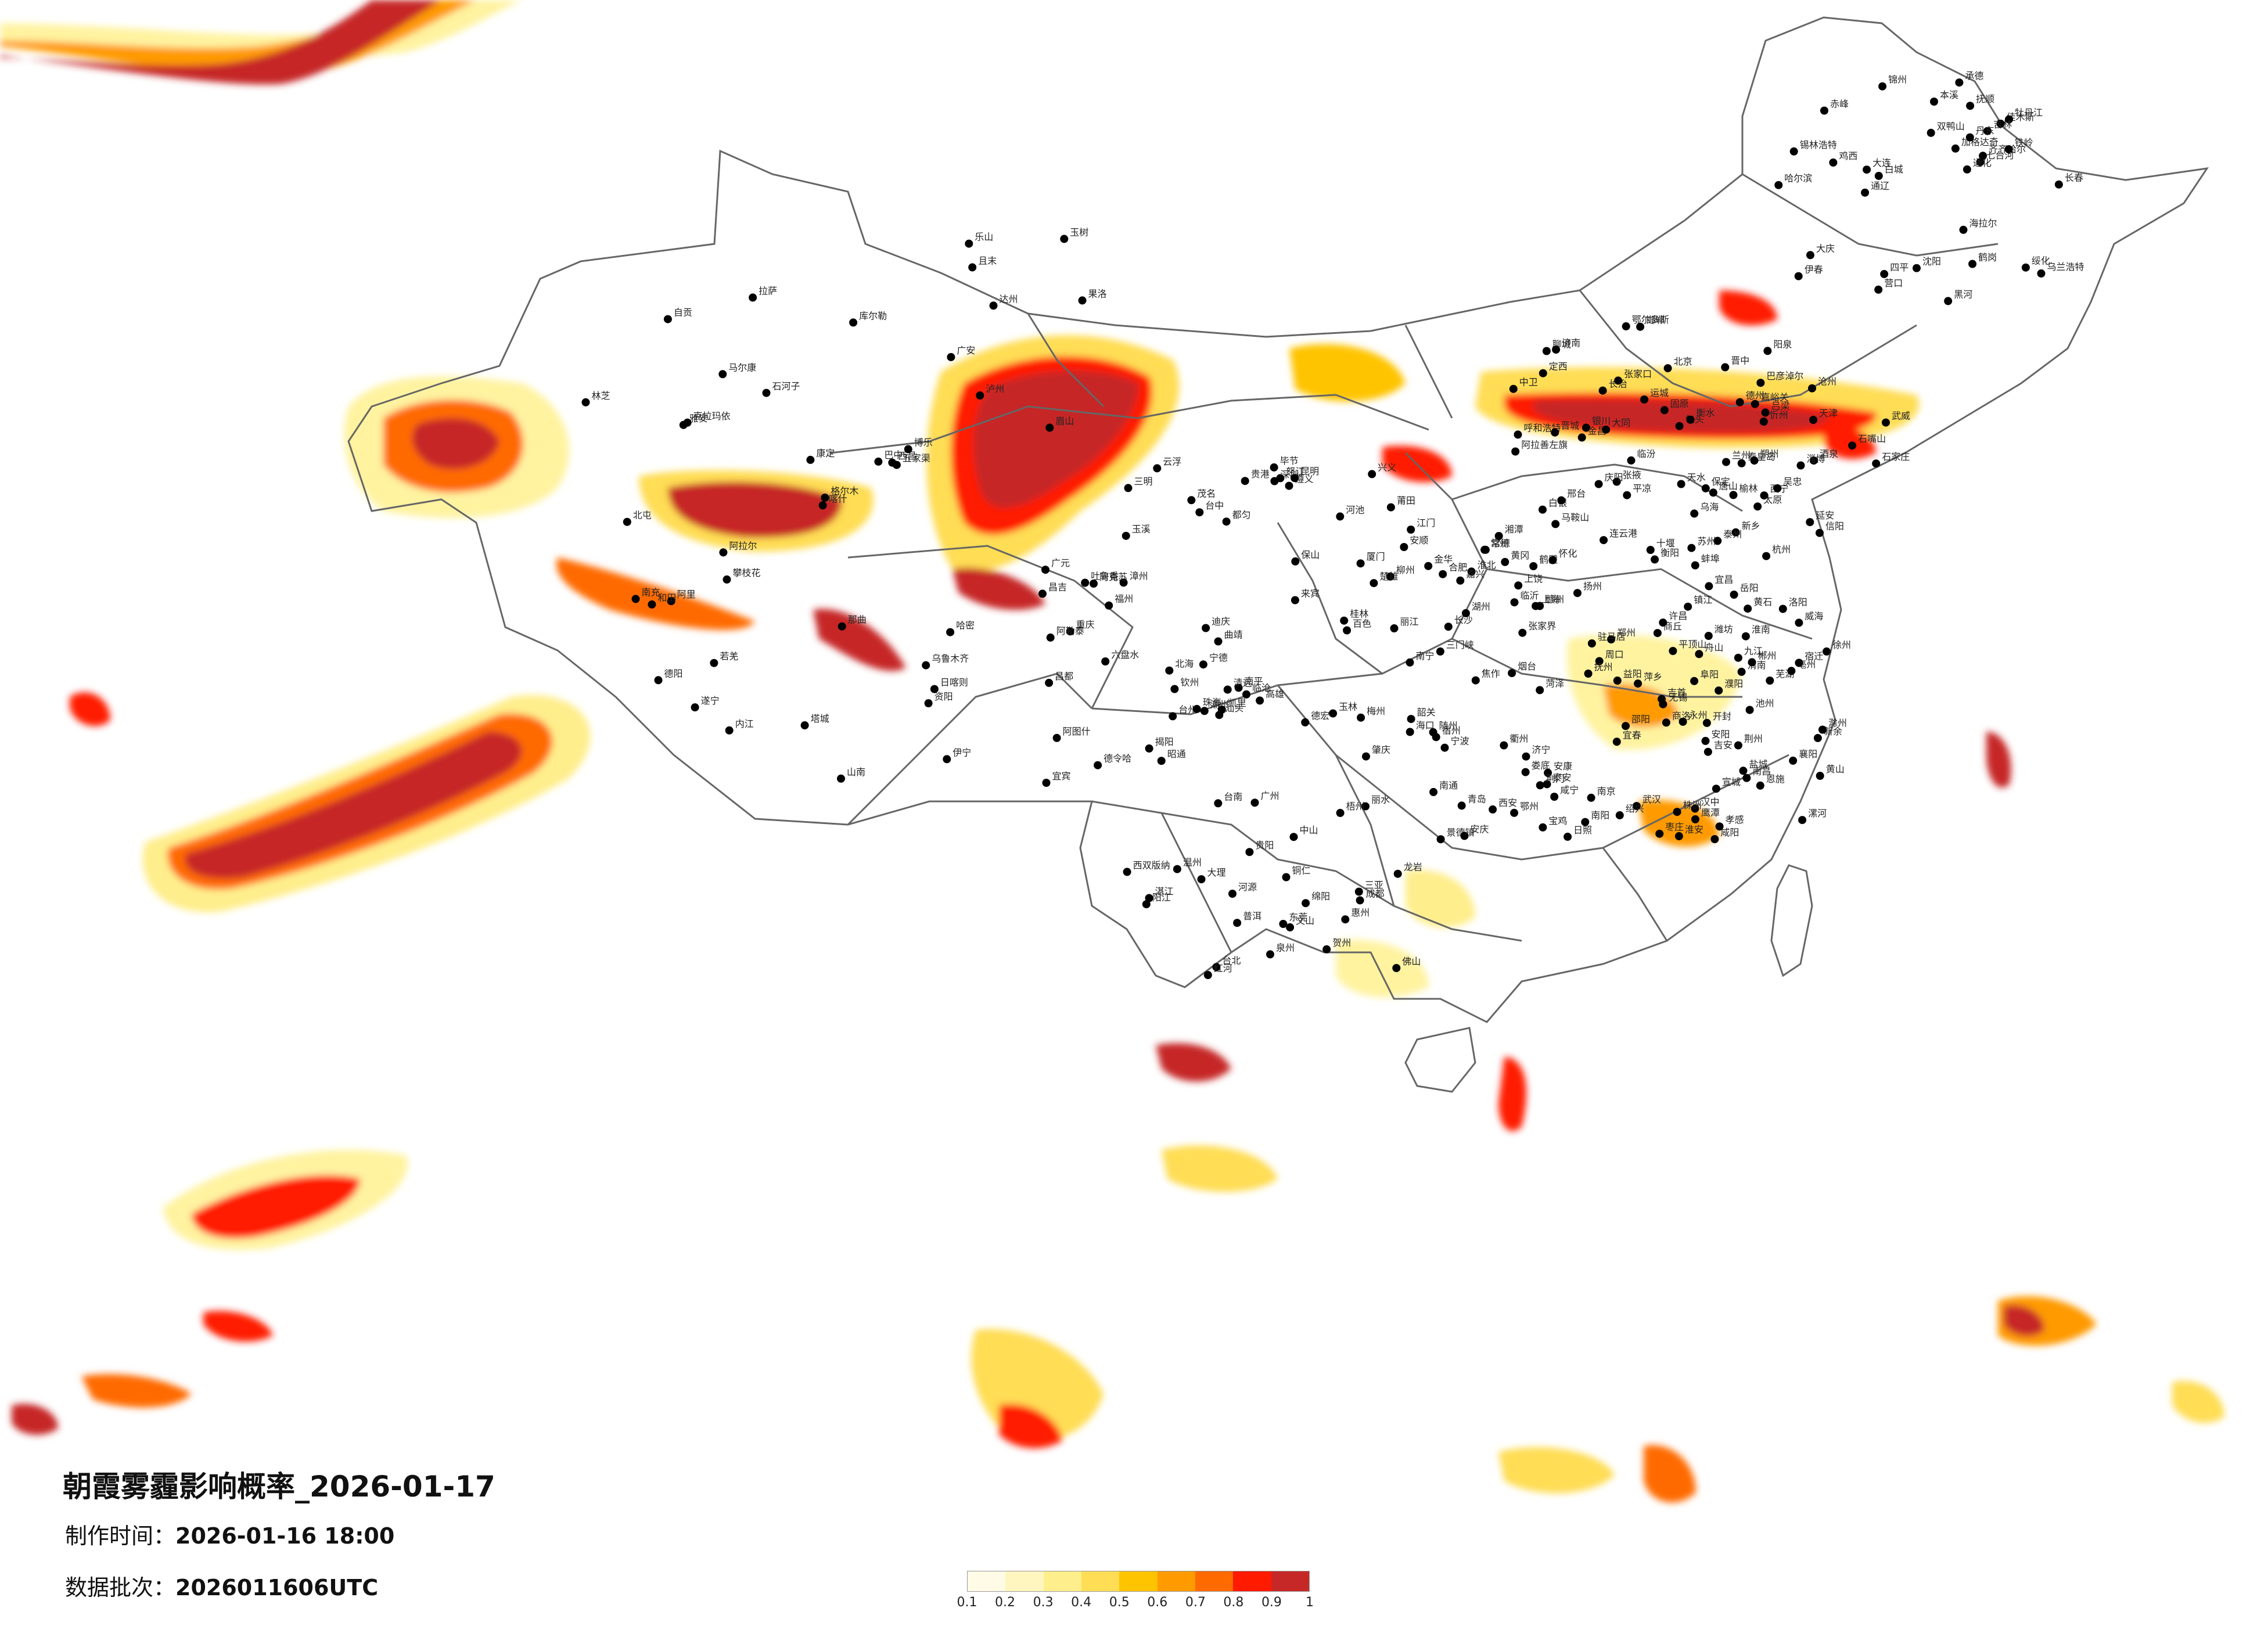 This screenshot has height=1626, width=2268. I want to click on city-marker: 长春, so click(2068, 180).